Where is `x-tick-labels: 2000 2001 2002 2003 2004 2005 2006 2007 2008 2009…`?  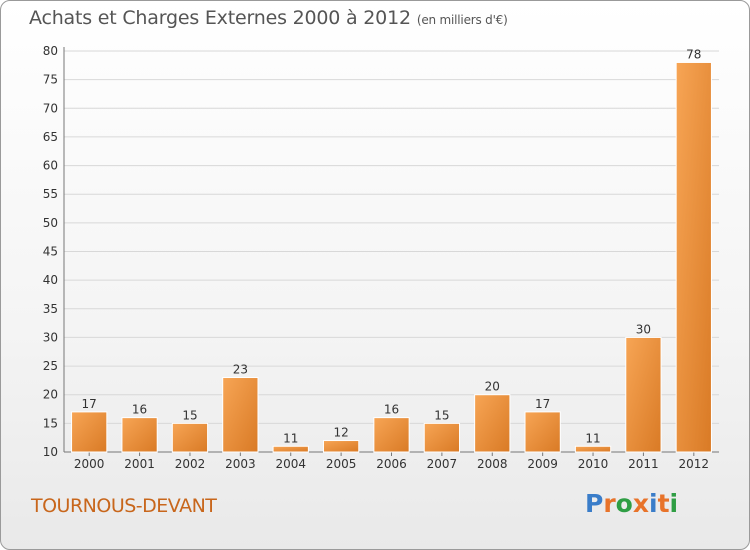
x-tick-labels: 2000 2001 2002 2003 2004 2005 2006 2007 2008 2009… is located at coordinates (391, 464).